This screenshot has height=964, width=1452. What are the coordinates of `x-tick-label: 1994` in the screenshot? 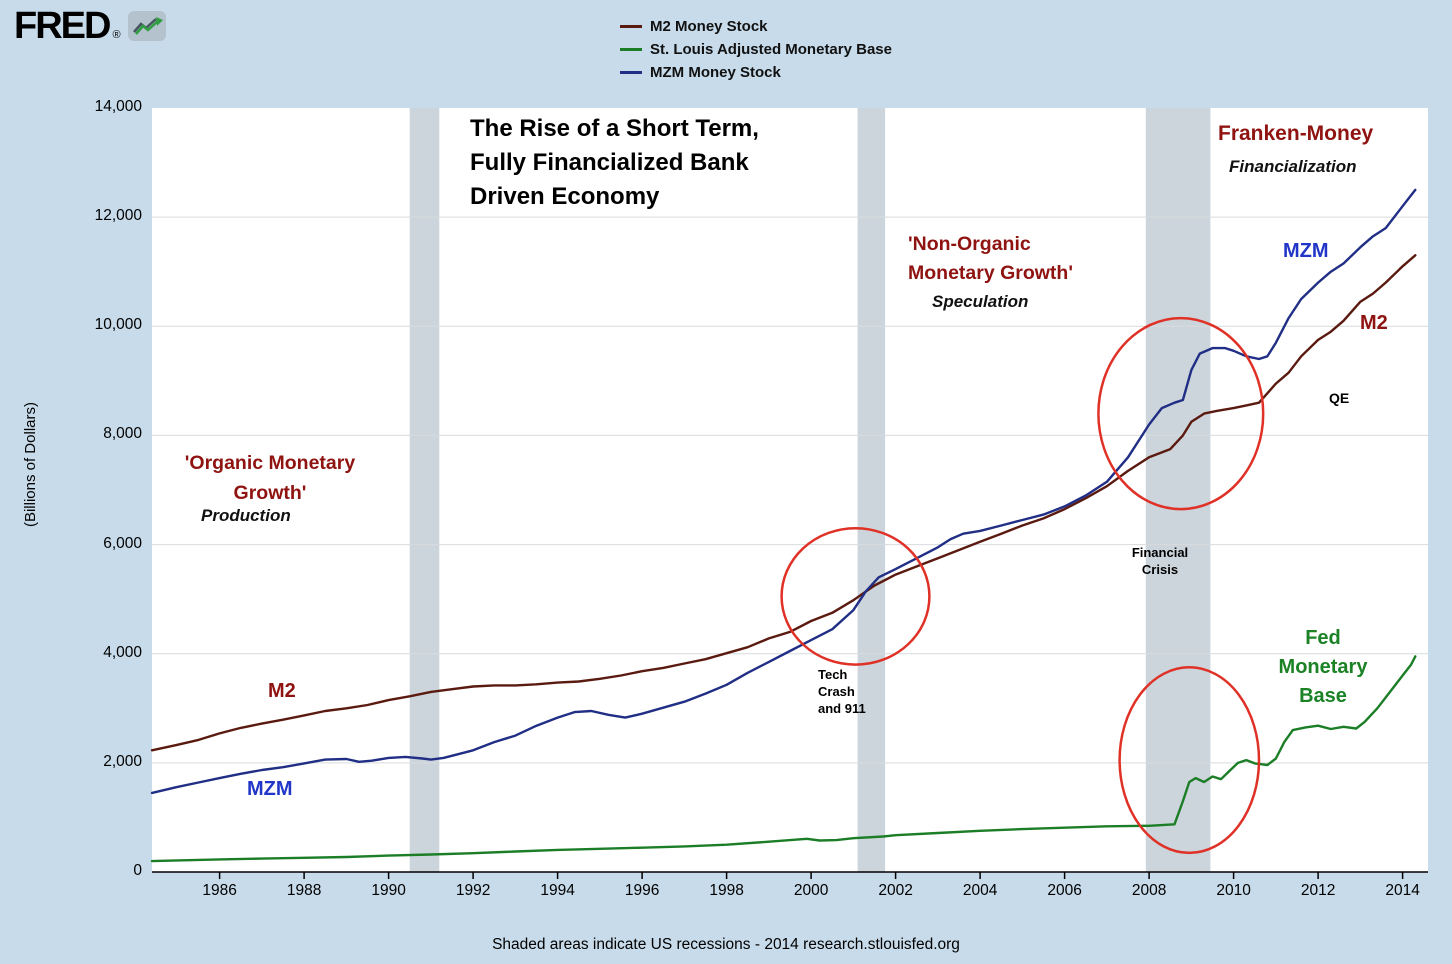 It's located at (557, 890).